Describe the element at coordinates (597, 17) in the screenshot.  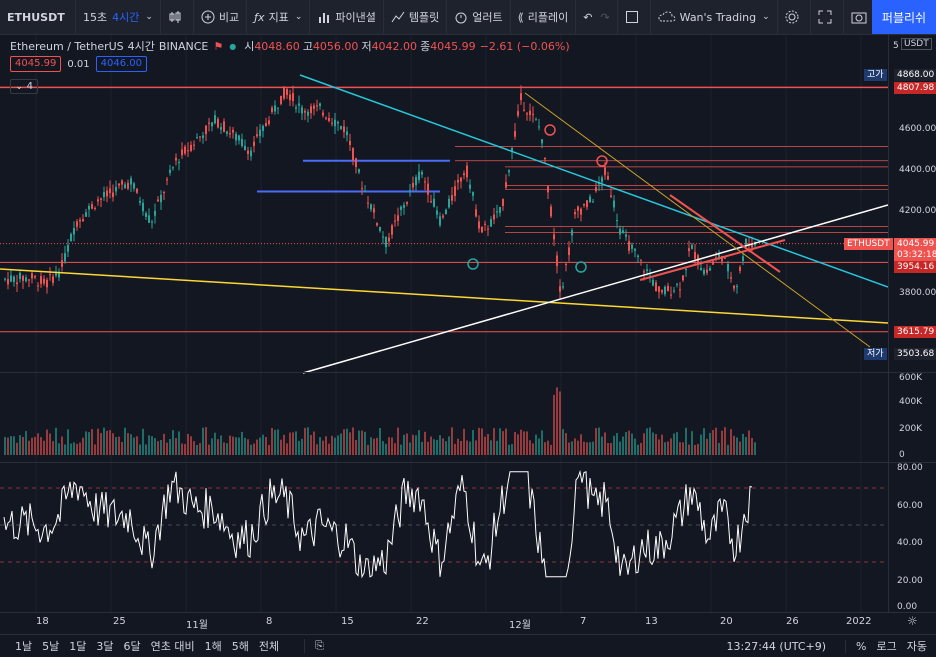
I see `undo-redo-group: ↶ ↷` at that location.